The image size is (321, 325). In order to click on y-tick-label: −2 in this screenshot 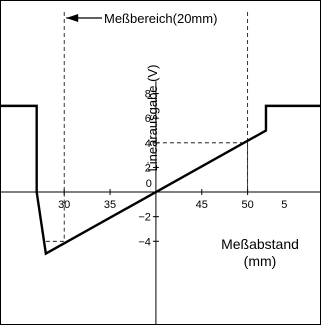, I will do `click(144, 218)`.